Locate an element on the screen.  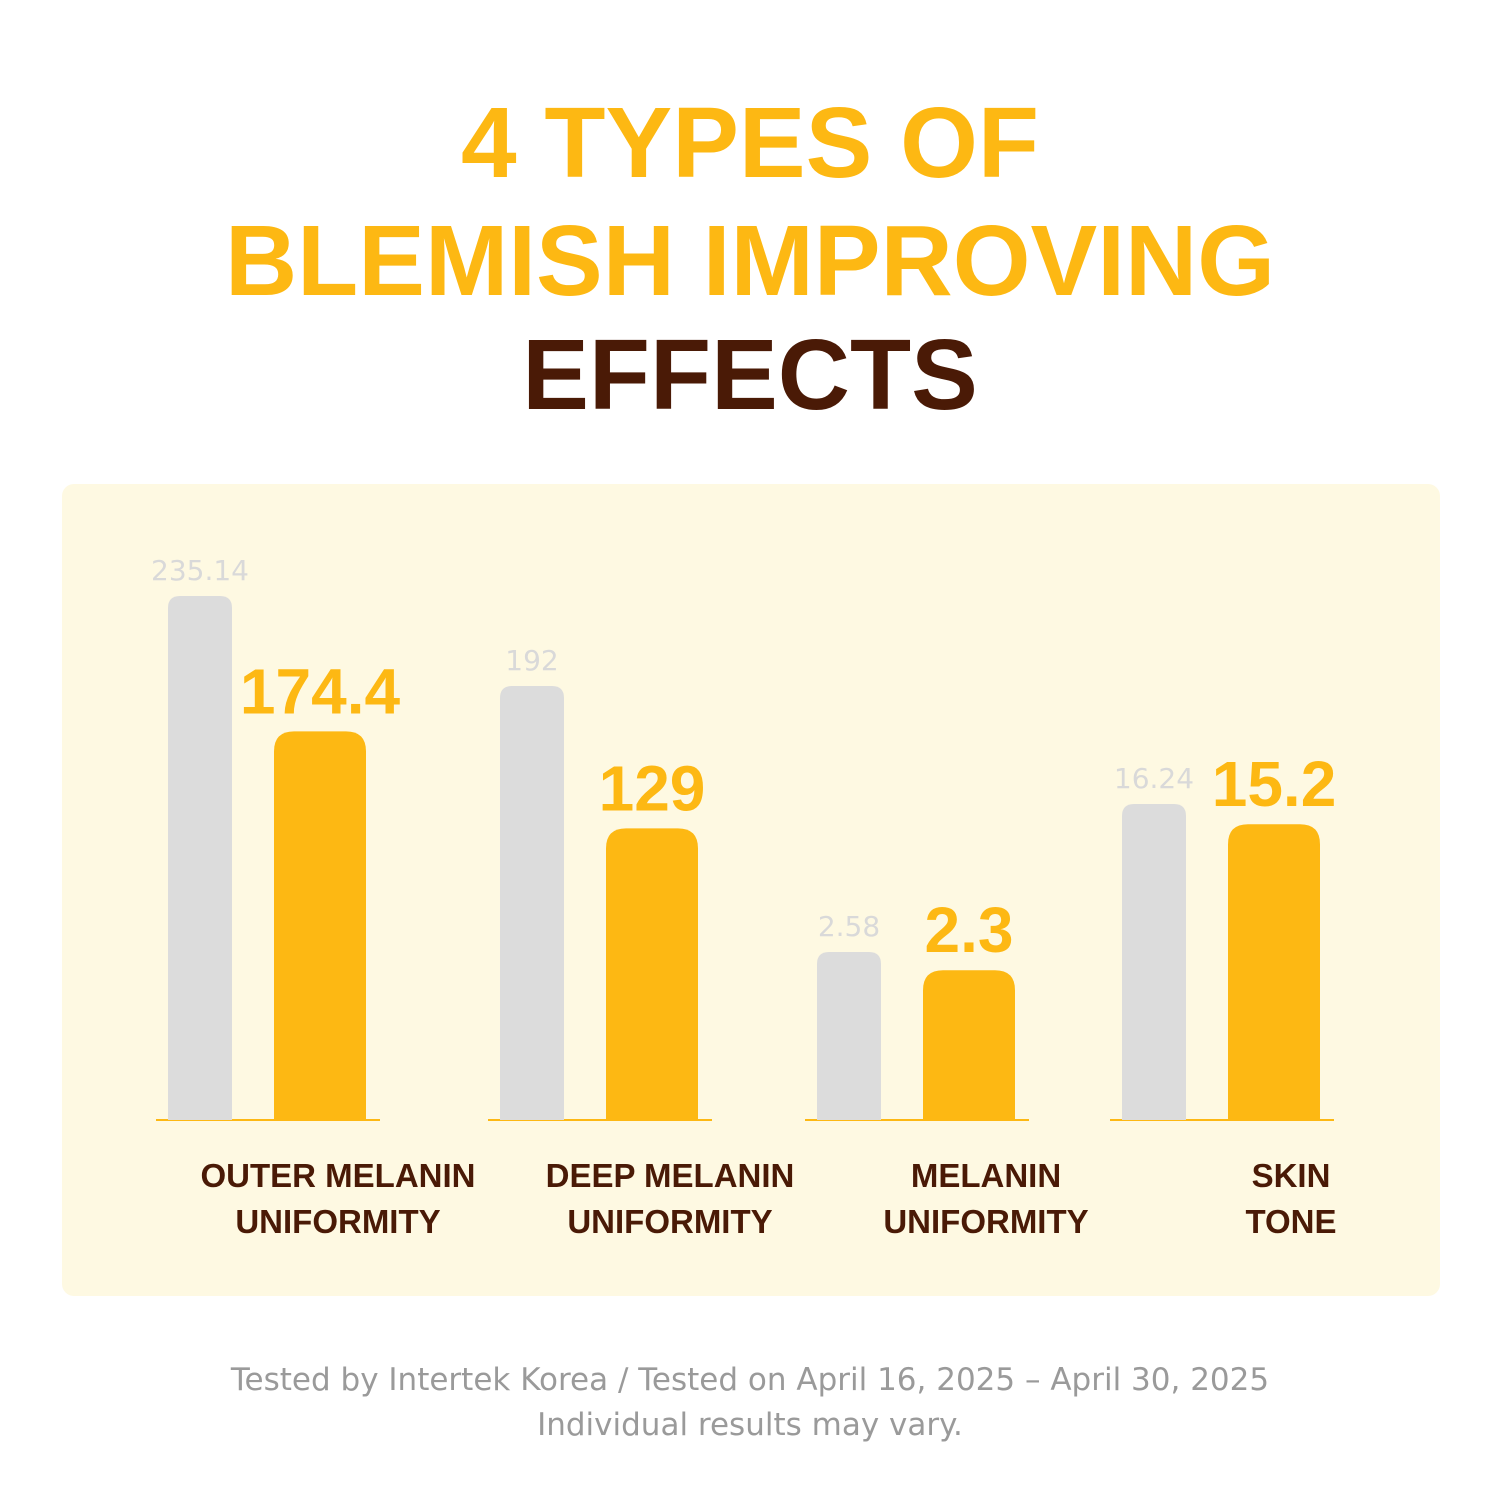
category-label-3-line-1: SKIN is located at coordinates (1291, 1175).